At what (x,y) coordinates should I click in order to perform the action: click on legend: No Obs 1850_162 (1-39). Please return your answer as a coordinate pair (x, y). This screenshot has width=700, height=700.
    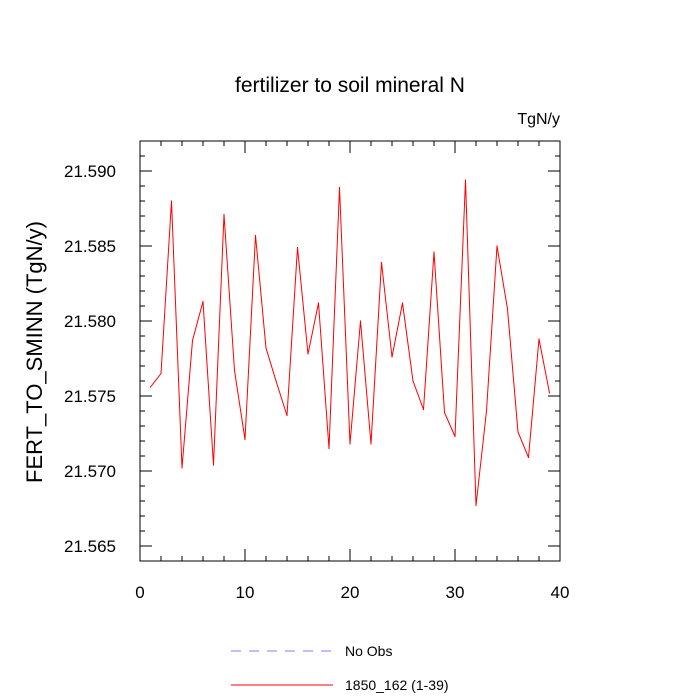
    Looking at the image, I should click on (340, 668).